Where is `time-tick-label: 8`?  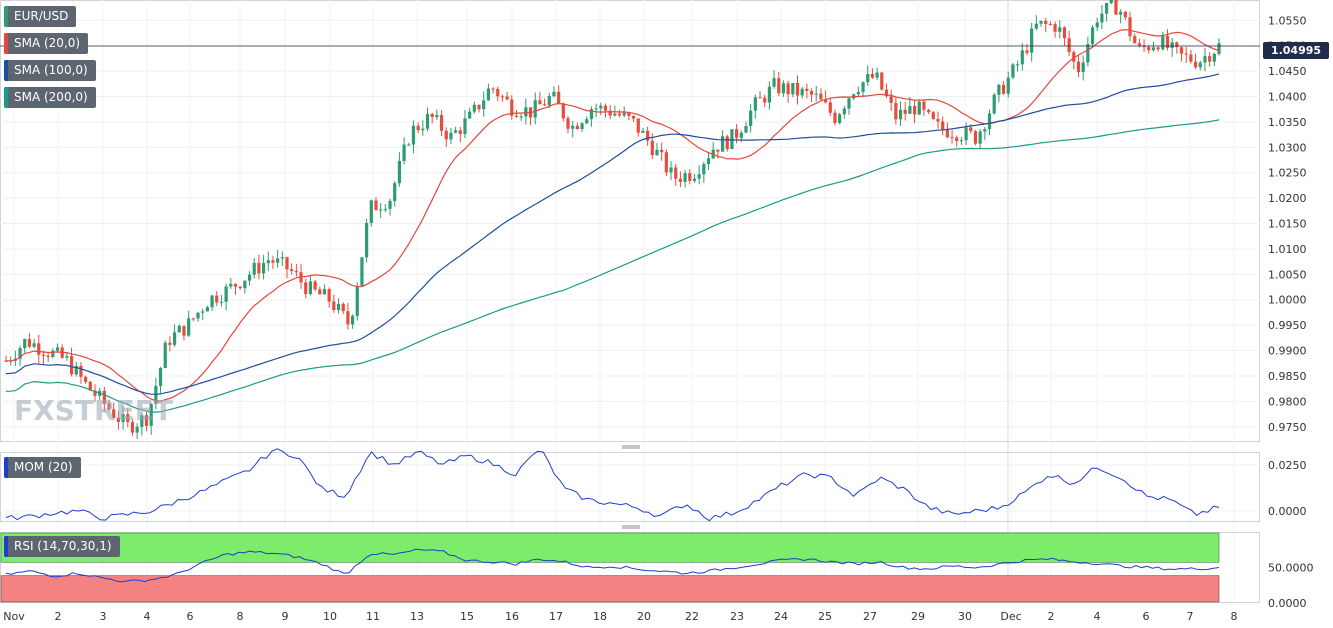
time-tick-label: 8 is located at coordinates (1234, 616).